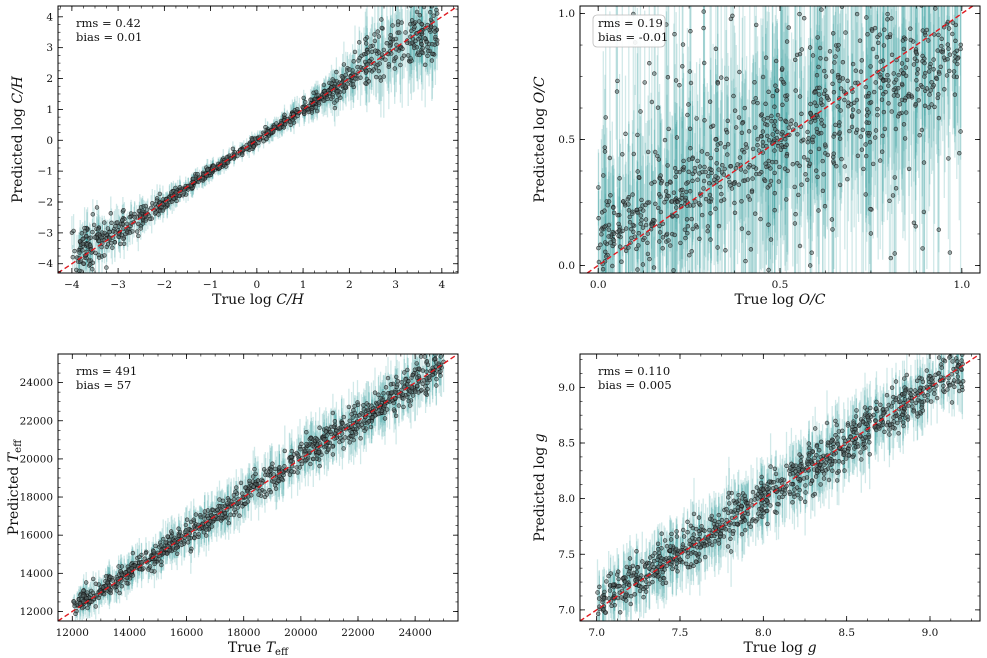 The height and width of the screenshot is (658, 987). I want to click on y-tick-label: 2, so click(49, 79).